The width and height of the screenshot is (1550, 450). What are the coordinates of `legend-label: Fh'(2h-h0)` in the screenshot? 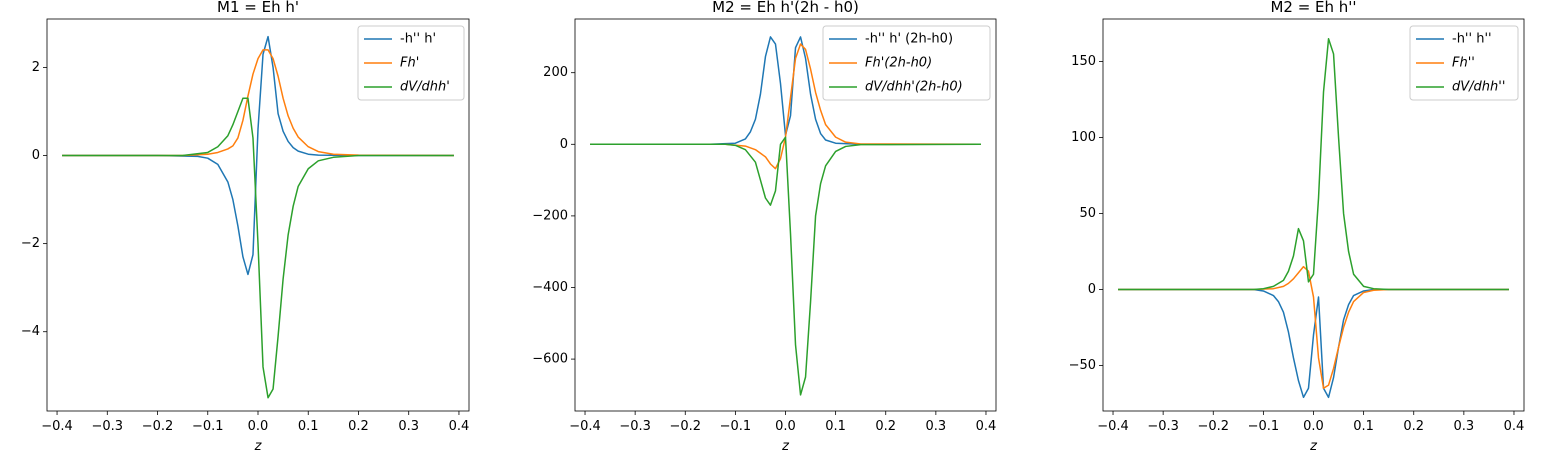 It's located at (898, 63).